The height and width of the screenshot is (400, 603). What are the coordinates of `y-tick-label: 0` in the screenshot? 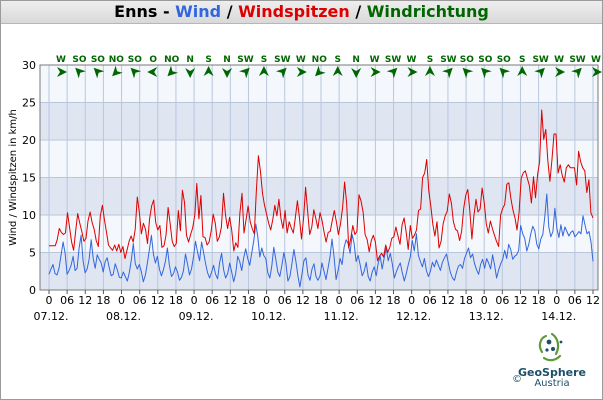 It's located at (32, 290).